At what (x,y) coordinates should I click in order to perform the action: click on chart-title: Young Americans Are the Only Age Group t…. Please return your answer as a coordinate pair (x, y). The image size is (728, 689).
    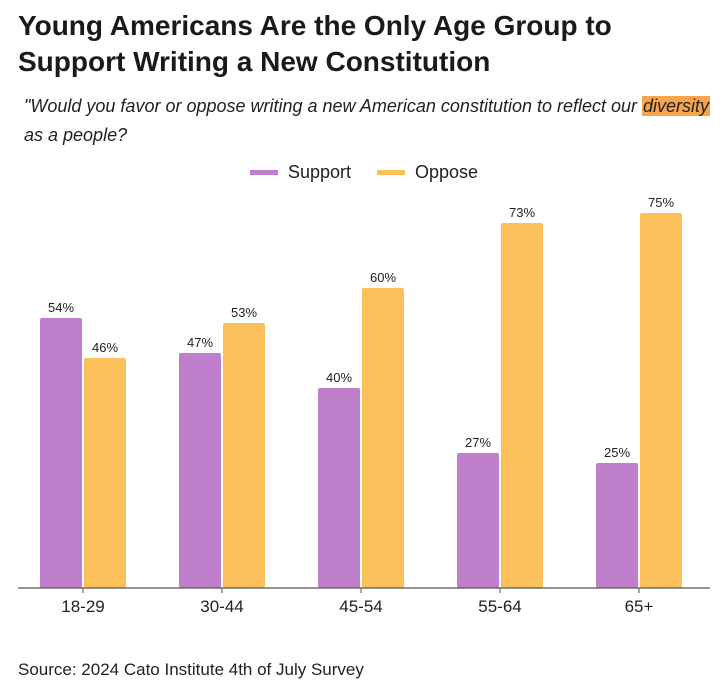
    Looking at the image, I should click on (315, 43).